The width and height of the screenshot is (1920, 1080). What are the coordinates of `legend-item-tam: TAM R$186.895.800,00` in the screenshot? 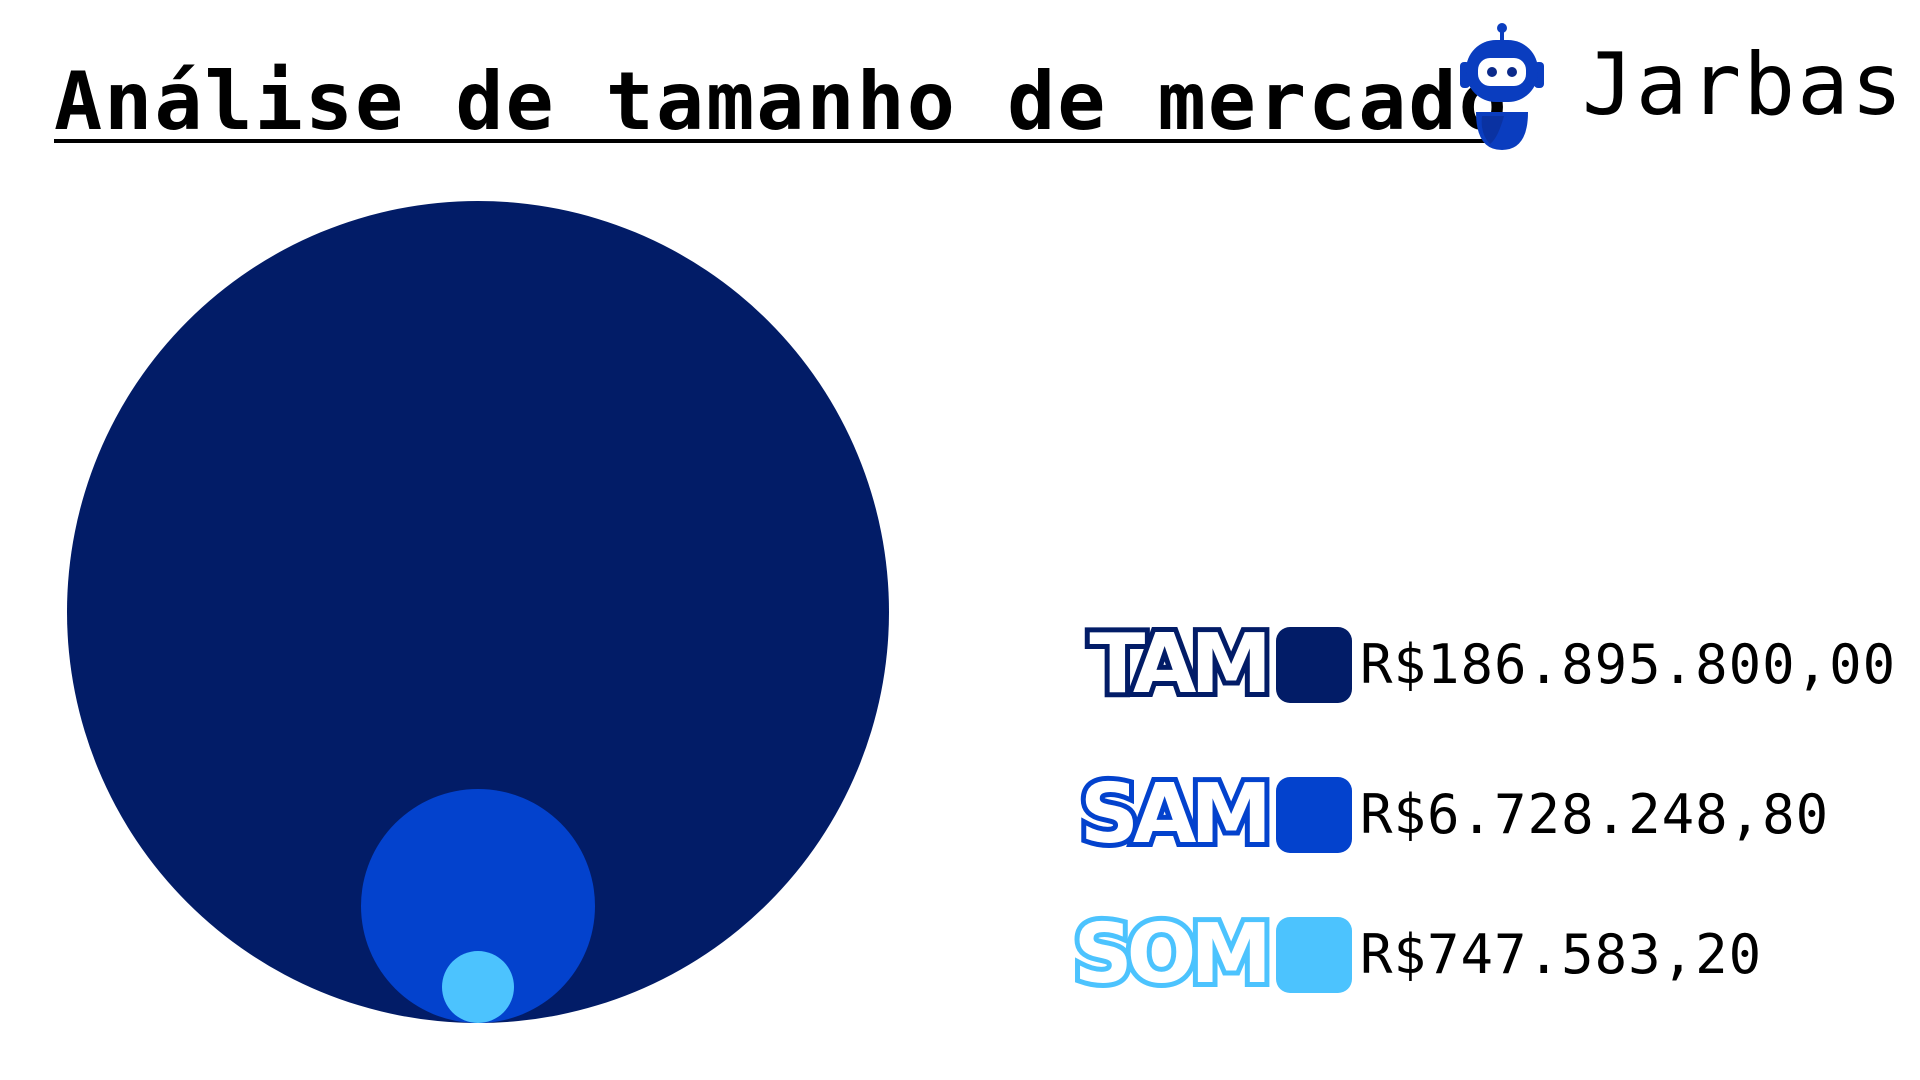 It's located at (1478, 665).